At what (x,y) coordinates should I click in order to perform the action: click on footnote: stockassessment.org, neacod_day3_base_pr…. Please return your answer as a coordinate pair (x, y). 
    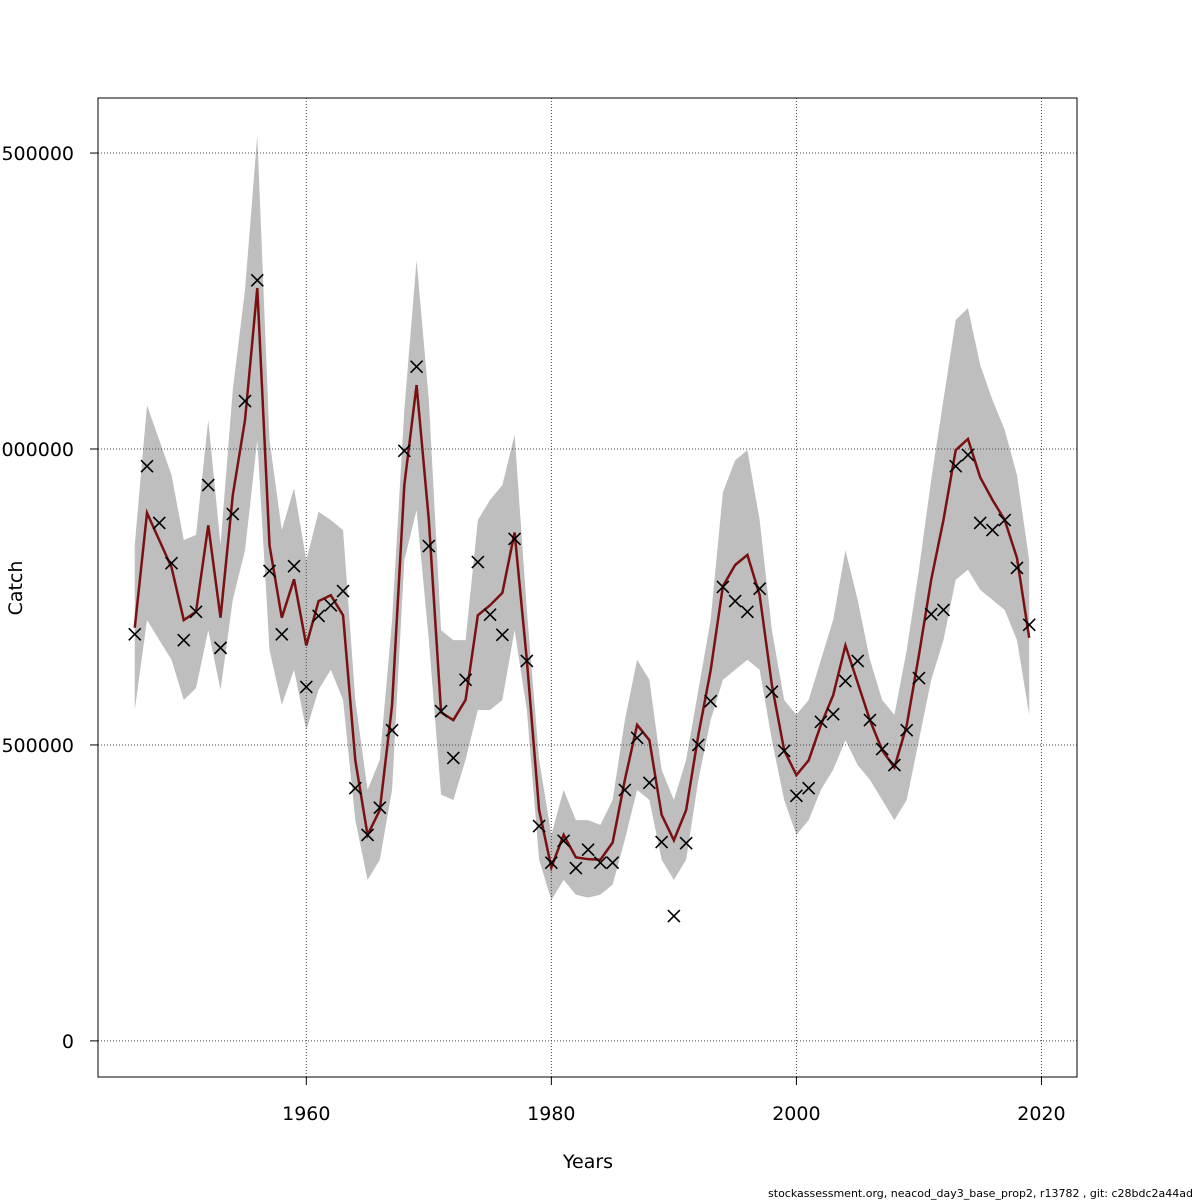
    Looking at the image, I should click on (980, 1193).